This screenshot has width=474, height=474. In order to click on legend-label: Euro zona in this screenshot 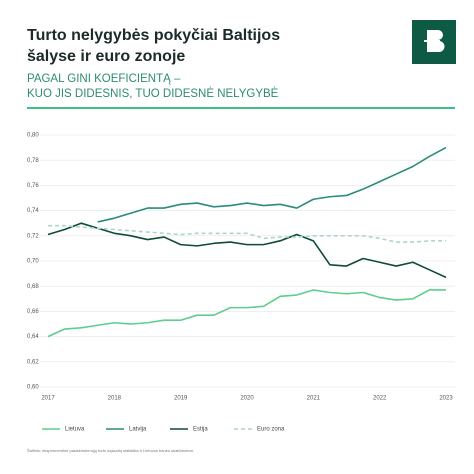, I will do `click(271, 430)`.